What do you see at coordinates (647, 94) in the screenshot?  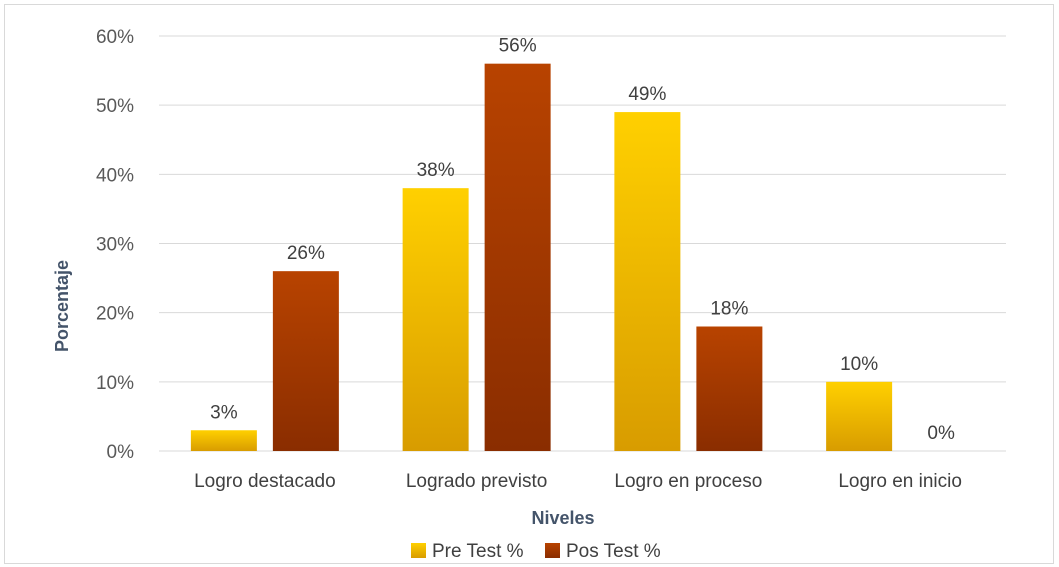 I see `data-label: 49%` at bounding box center [647, 94].